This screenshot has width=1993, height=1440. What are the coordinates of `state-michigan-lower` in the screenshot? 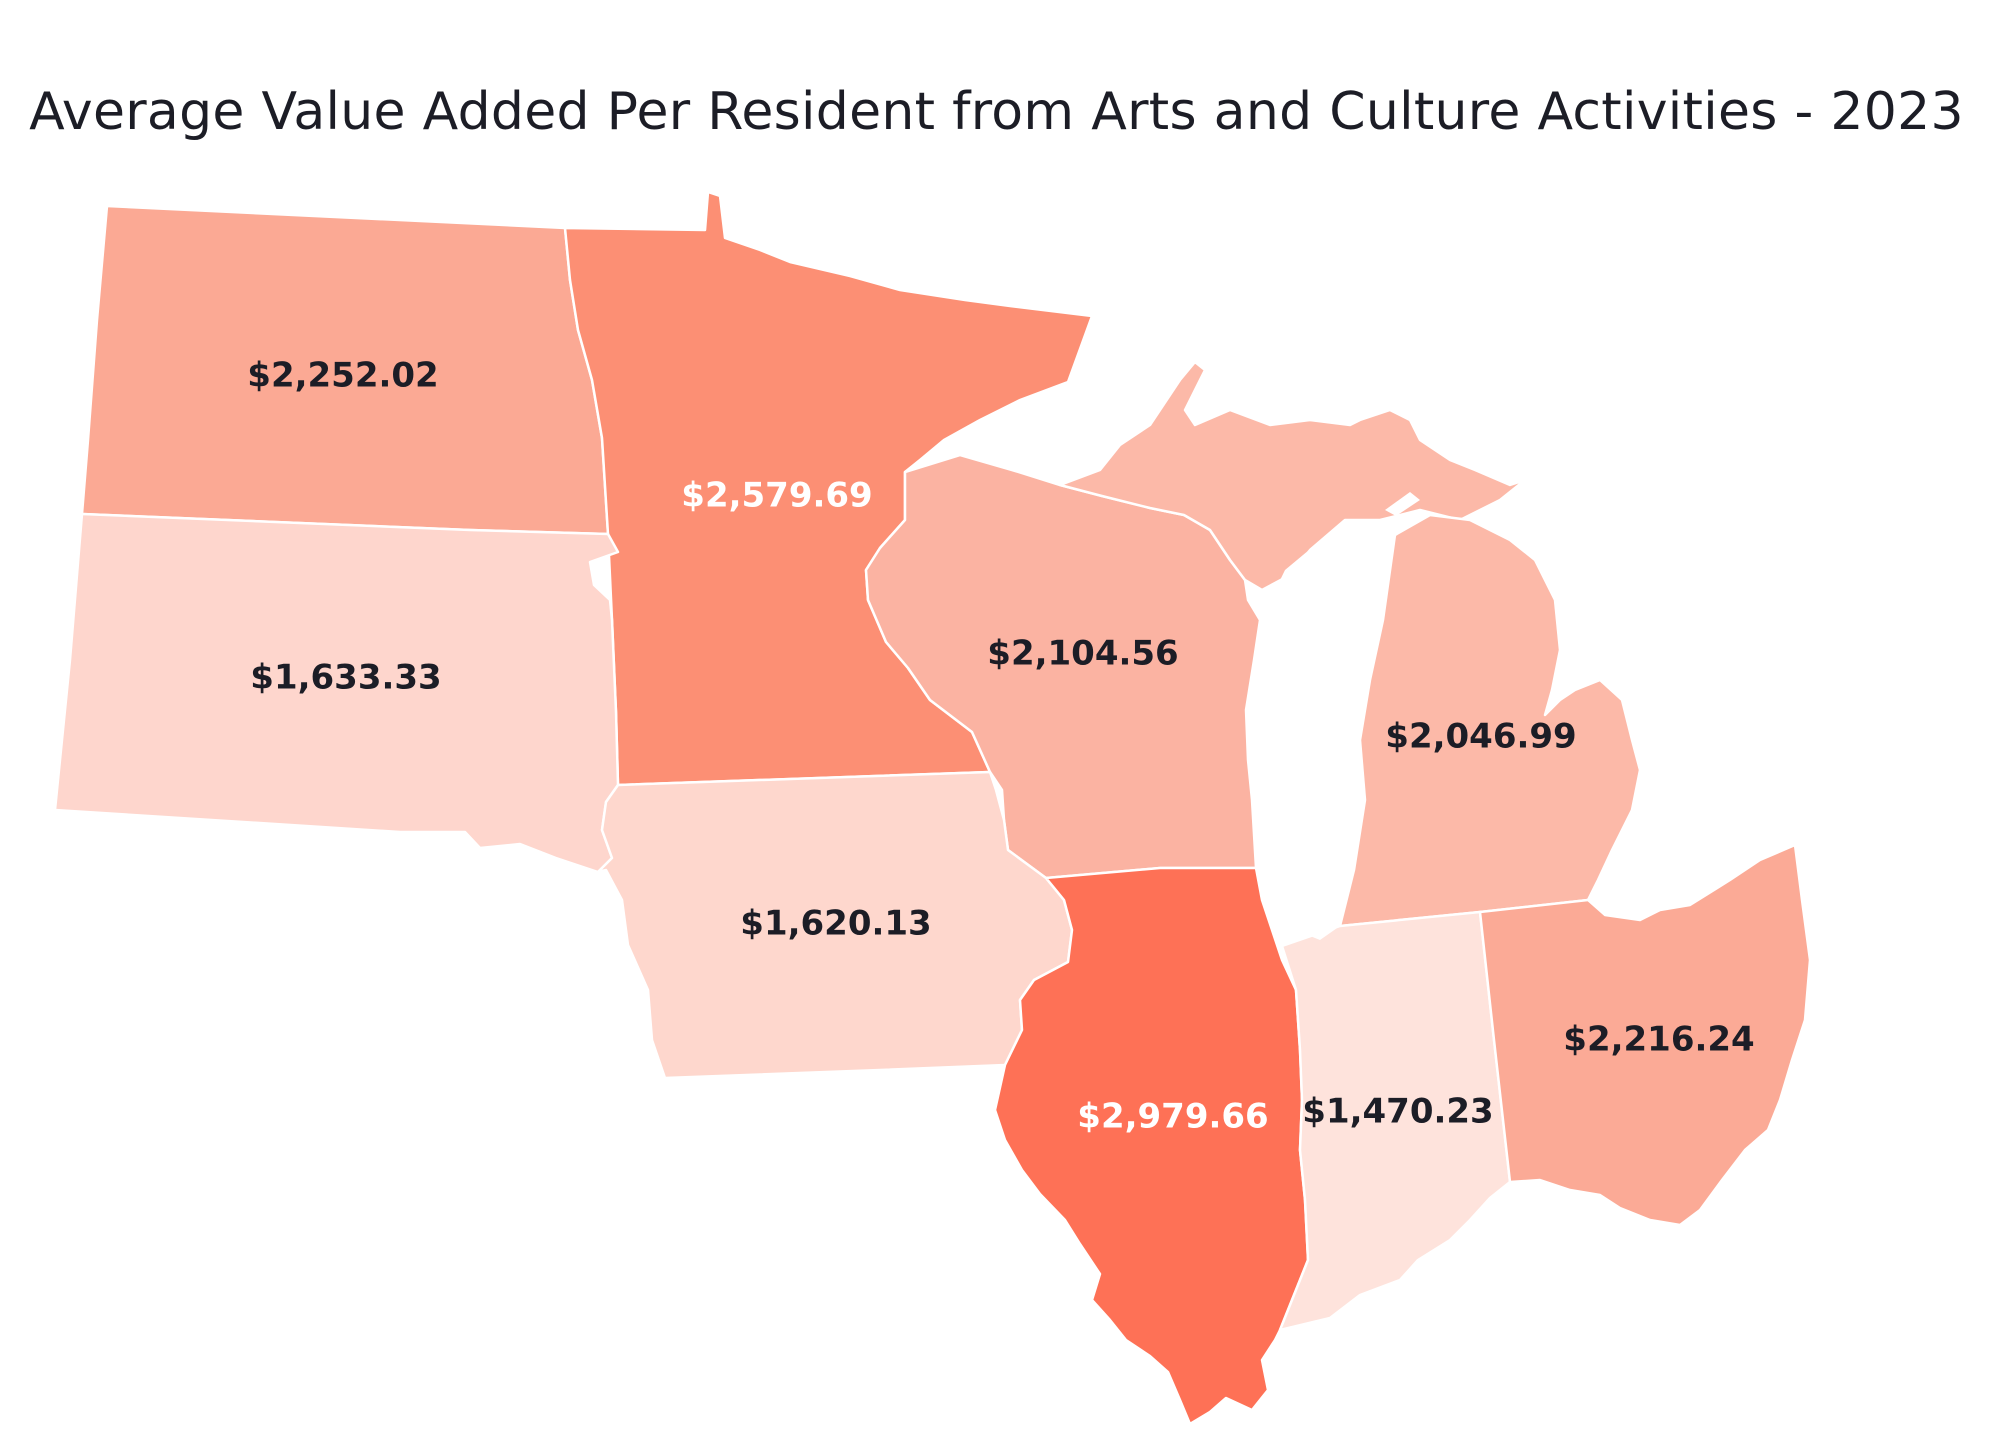 It's located at (1490, 720).